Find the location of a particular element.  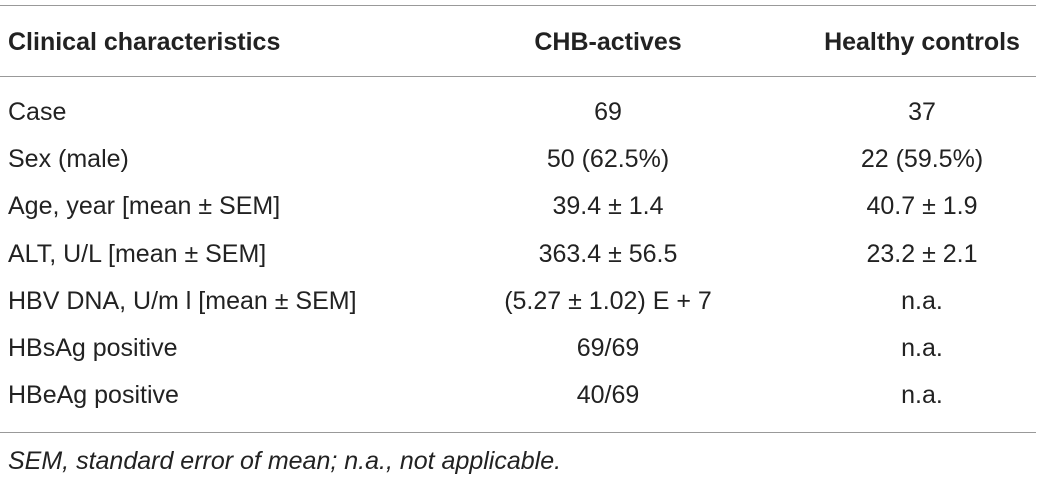

table-cell: 23.2 ± 2.1 is located at coordinates (922, 253).